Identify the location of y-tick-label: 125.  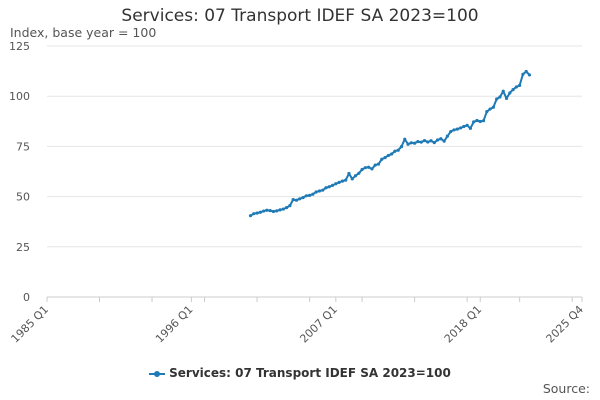
(19, 46).